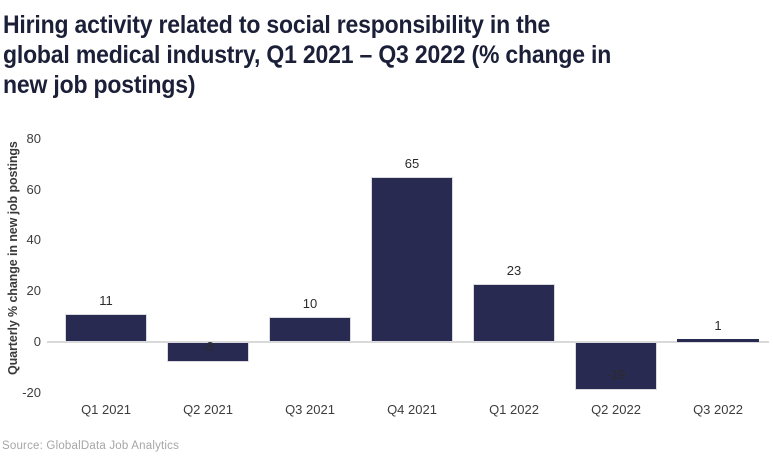 This screenshot has width=773, height=469. I want to click on source-note: Source: GlobalData Job Analytics, so click(91, 446).